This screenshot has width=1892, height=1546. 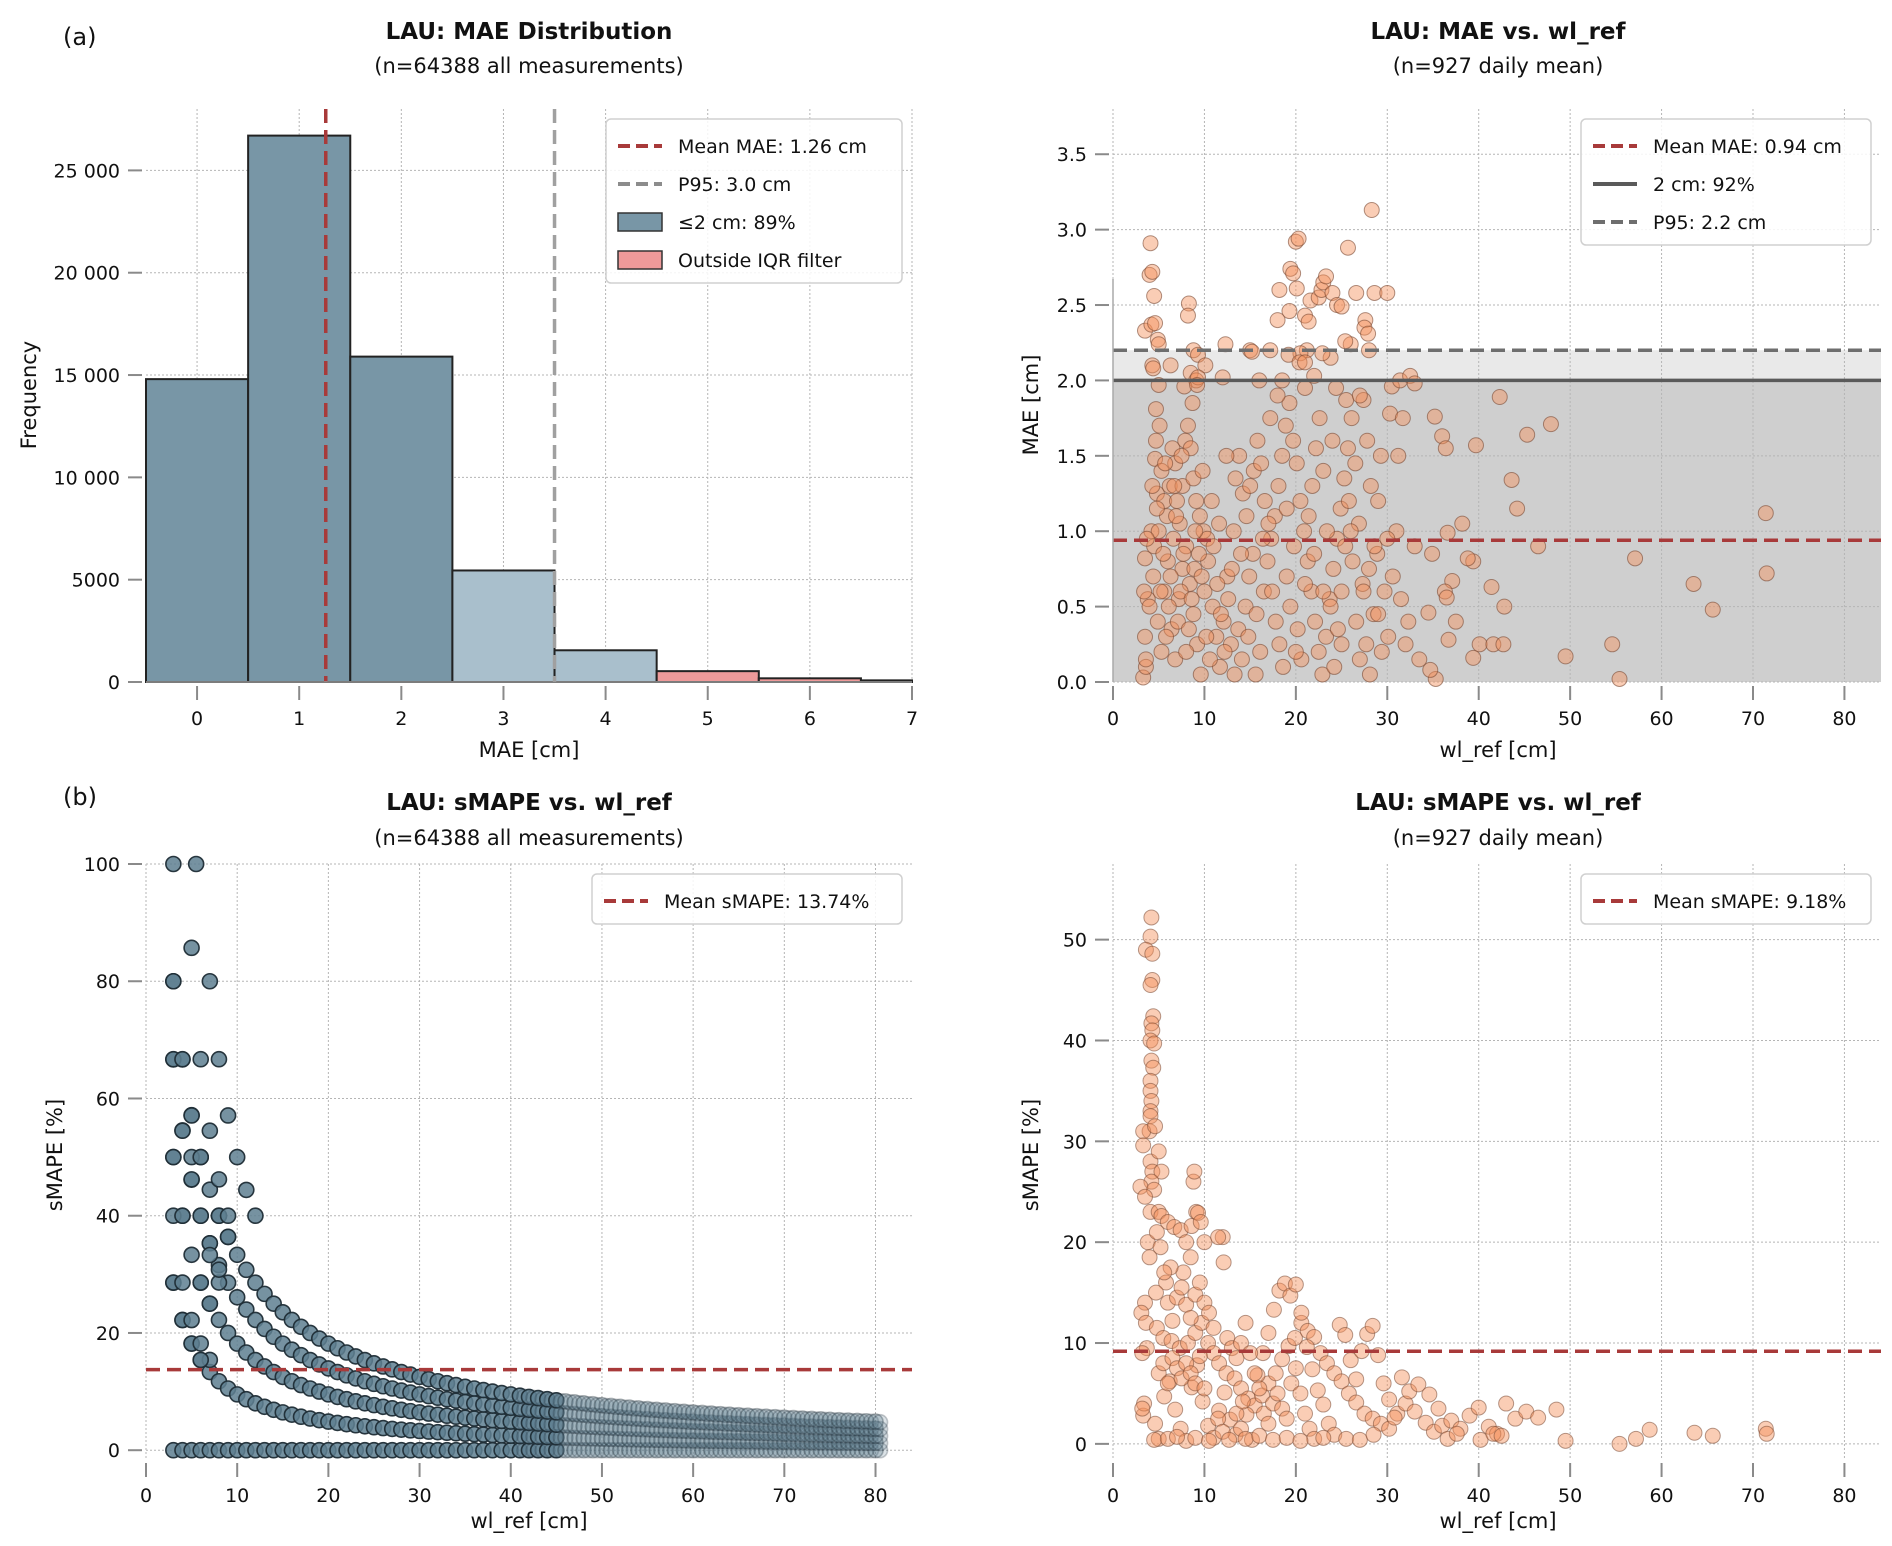 I want to click on y-tick-label: 15 000, so click(x=87, y=376).